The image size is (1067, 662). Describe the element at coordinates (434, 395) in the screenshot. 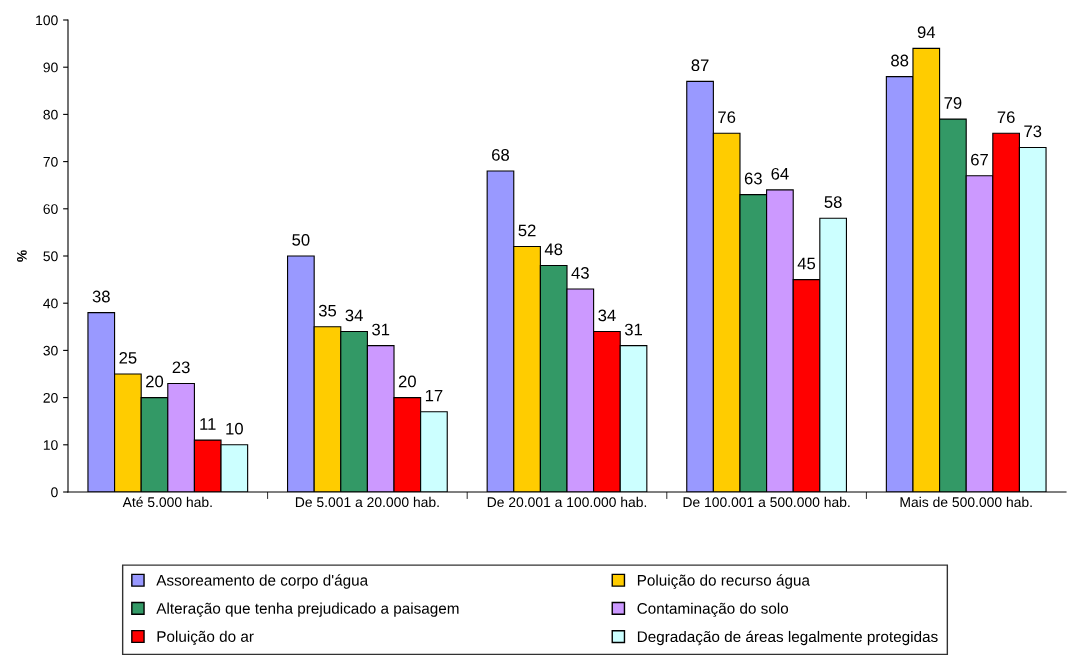

I see `data-label: 17` at that location.